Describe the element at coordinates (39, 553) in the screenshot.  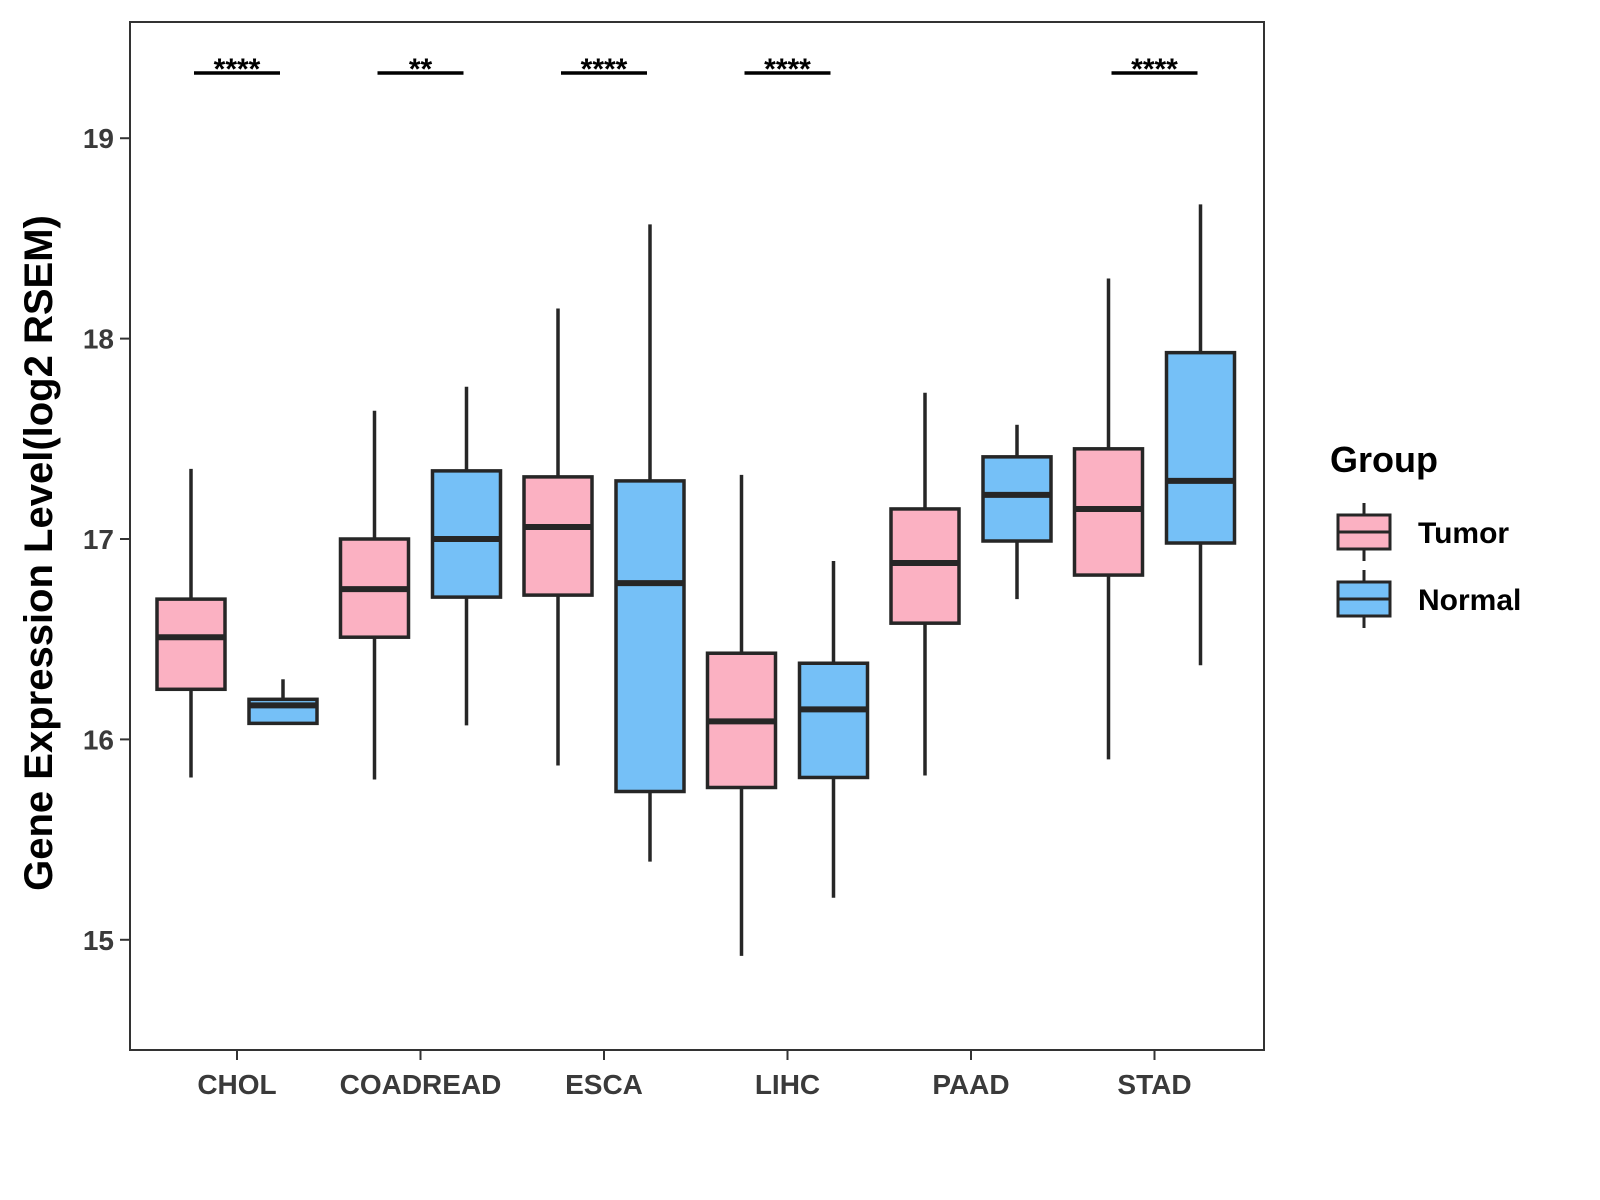
I see `y-axis-title: Gene Expression Level(log2 RSEM)` at that location.